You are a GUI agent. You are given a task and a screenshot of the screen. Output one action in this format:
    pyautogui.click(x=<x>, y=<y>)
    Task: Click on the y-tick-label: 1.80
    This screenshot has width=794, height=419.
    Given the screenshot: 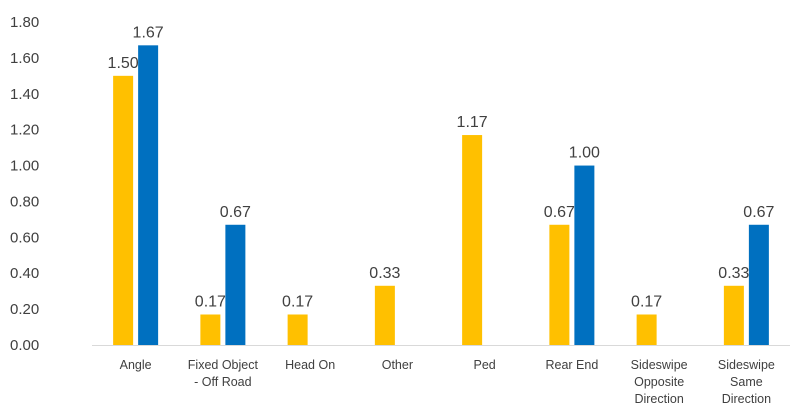 What is the action you would take?
    pyautogui.click(x=24, y=22)
    